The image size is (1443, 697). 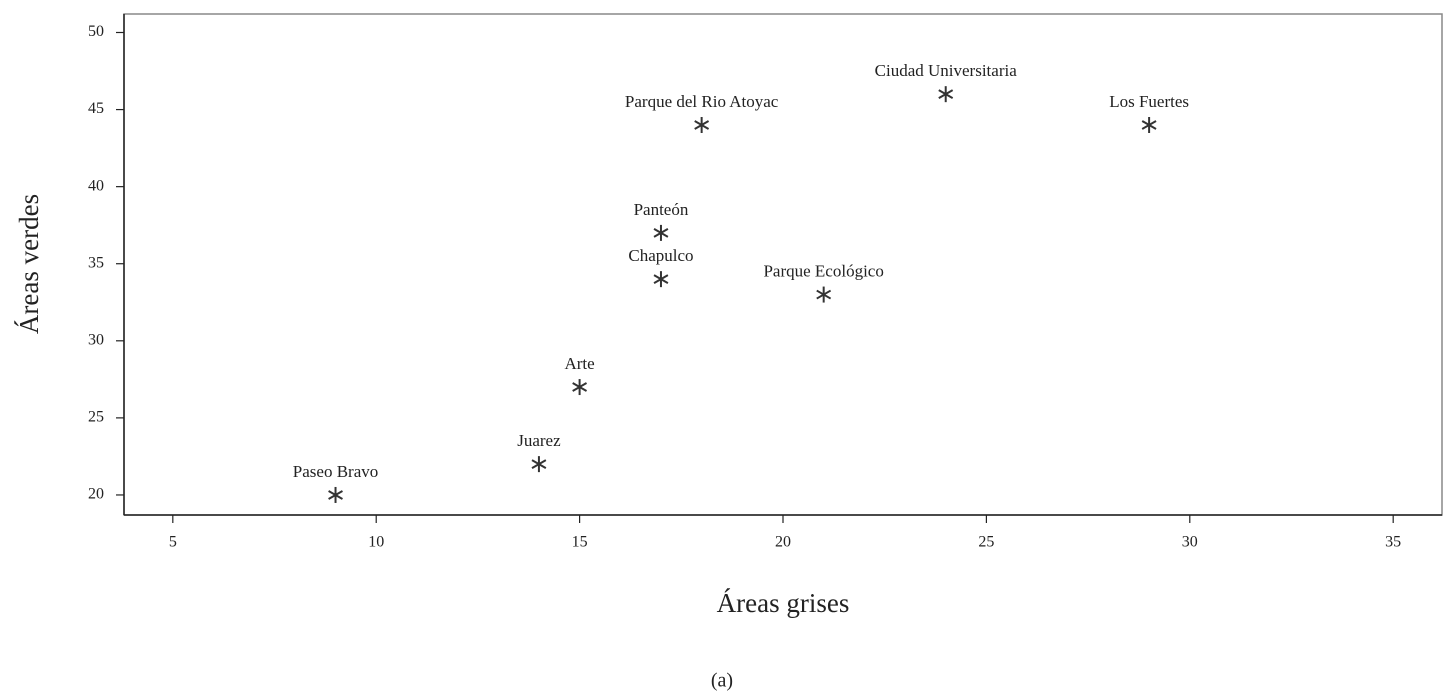 What do you see at coordinates (722, 681) in the screenshot?
I see `caption: (a)` at bounding box center [722, 681].